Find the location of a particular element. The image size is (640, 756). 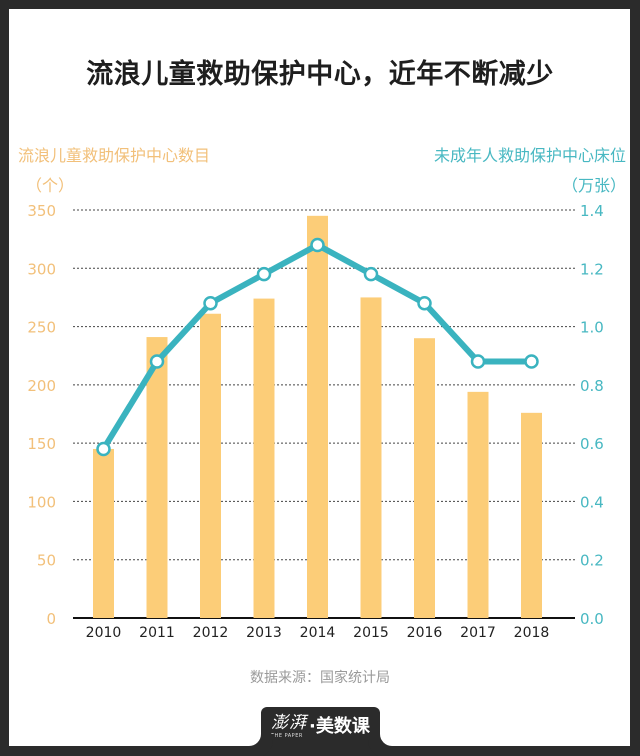

x-tick-2012: 2012 is located at coordinates (211, 633).